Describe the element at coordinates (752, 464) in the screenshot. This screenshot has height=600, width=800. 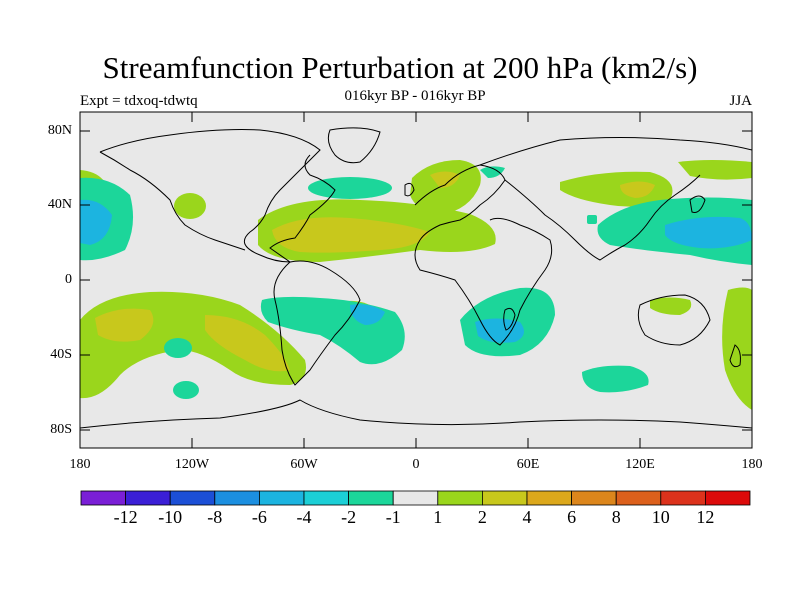
I see `lon-label-180e: 180` at that location.